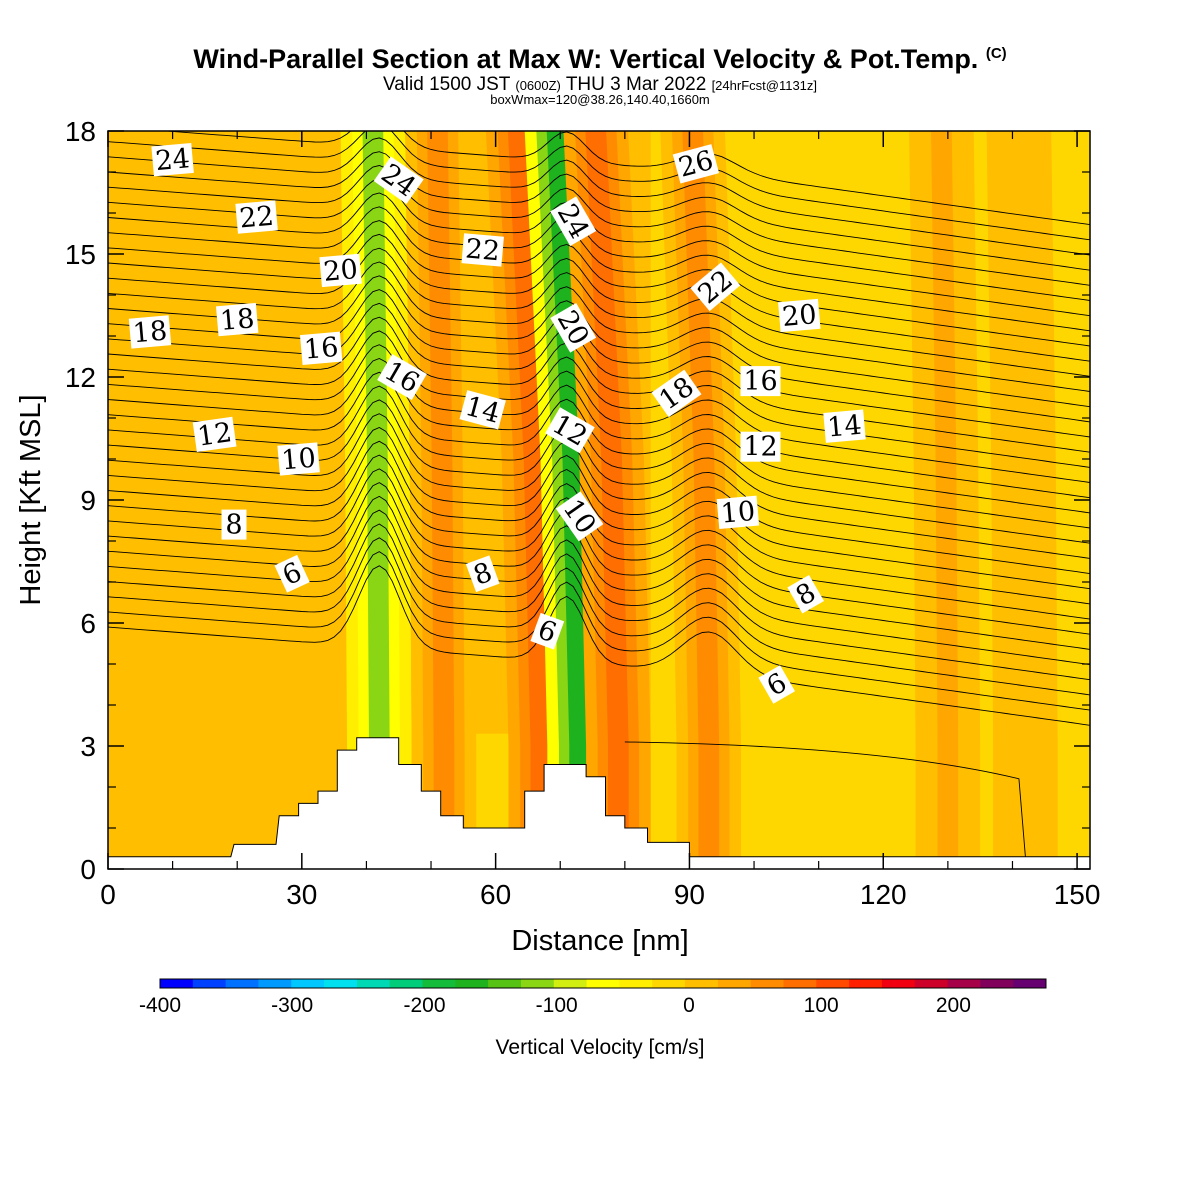 This screenshot has width=1200, height=1200. I want to click on box-info: boxWmax=120@38.26,140.40,1660m, so click(600, 99).